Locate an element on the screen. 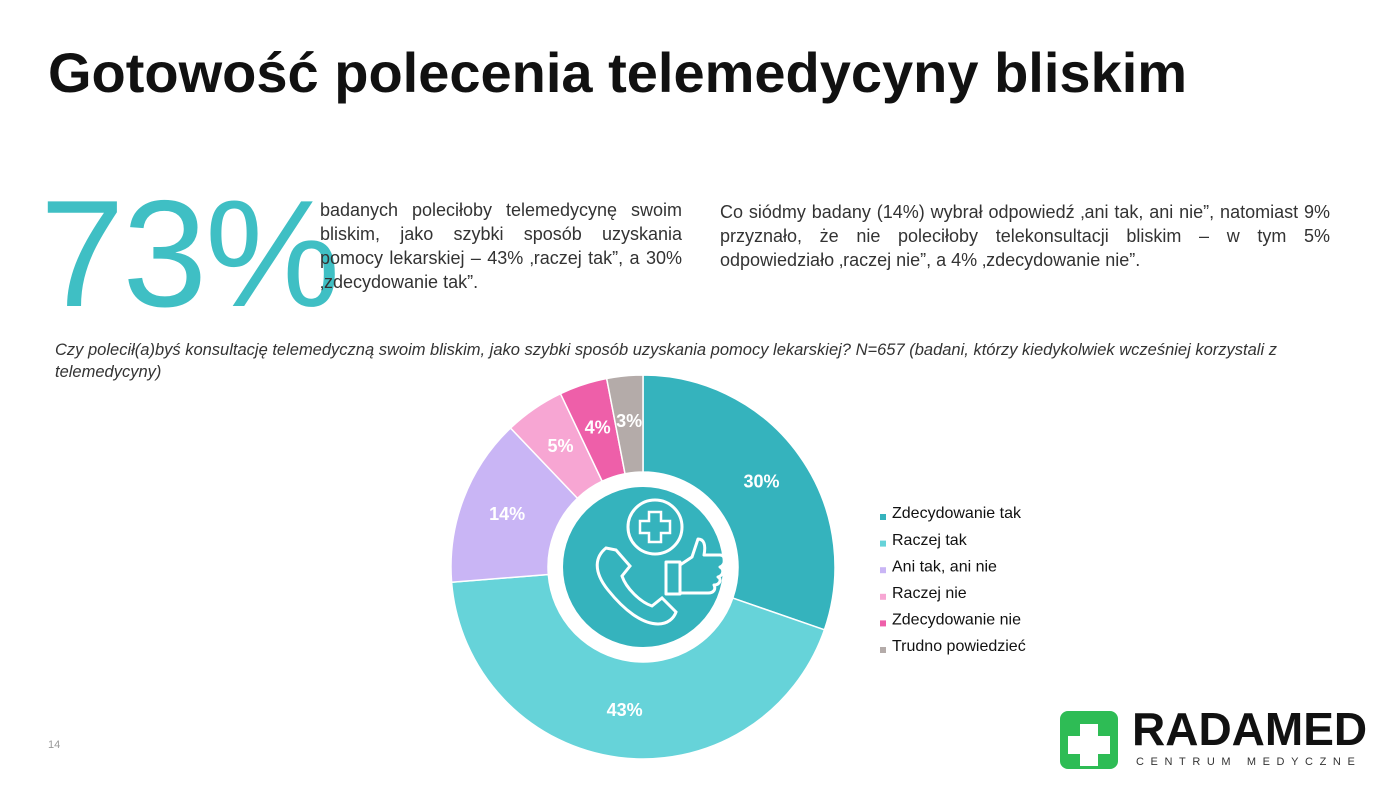  legend-label: Raczej tak is located at coordinates (930, 540).